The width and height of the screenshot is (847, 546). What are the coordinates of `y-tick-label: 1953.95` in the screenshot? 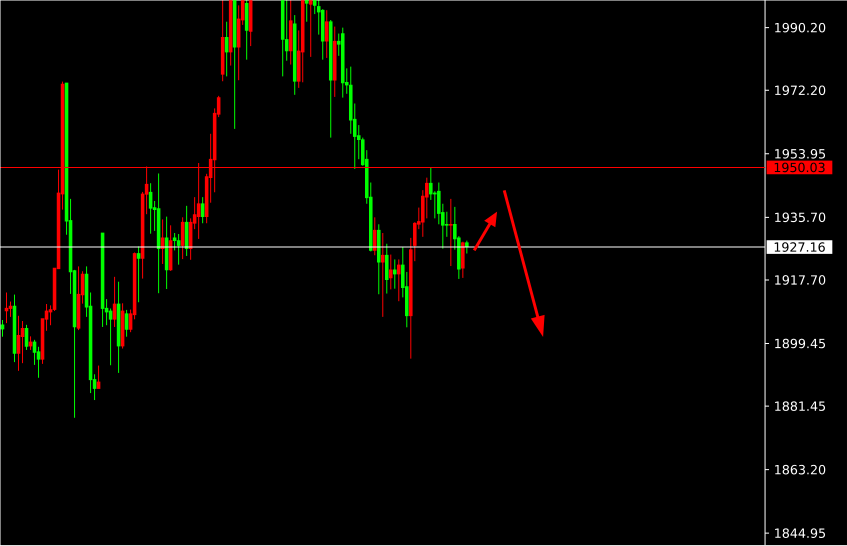 It's located at (800, 154).